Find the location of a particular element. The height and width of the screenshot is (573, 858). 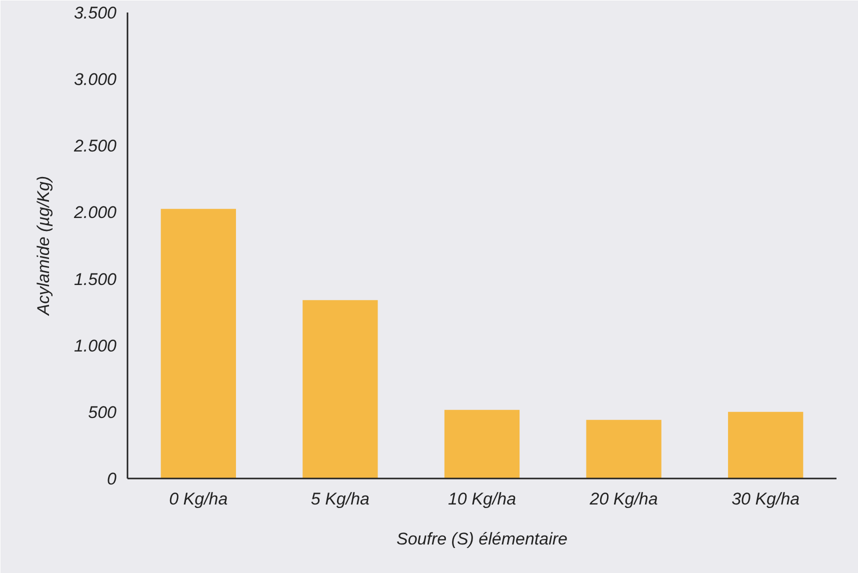

y-tick-label: 1.000 is located at coordinates (96, 346).